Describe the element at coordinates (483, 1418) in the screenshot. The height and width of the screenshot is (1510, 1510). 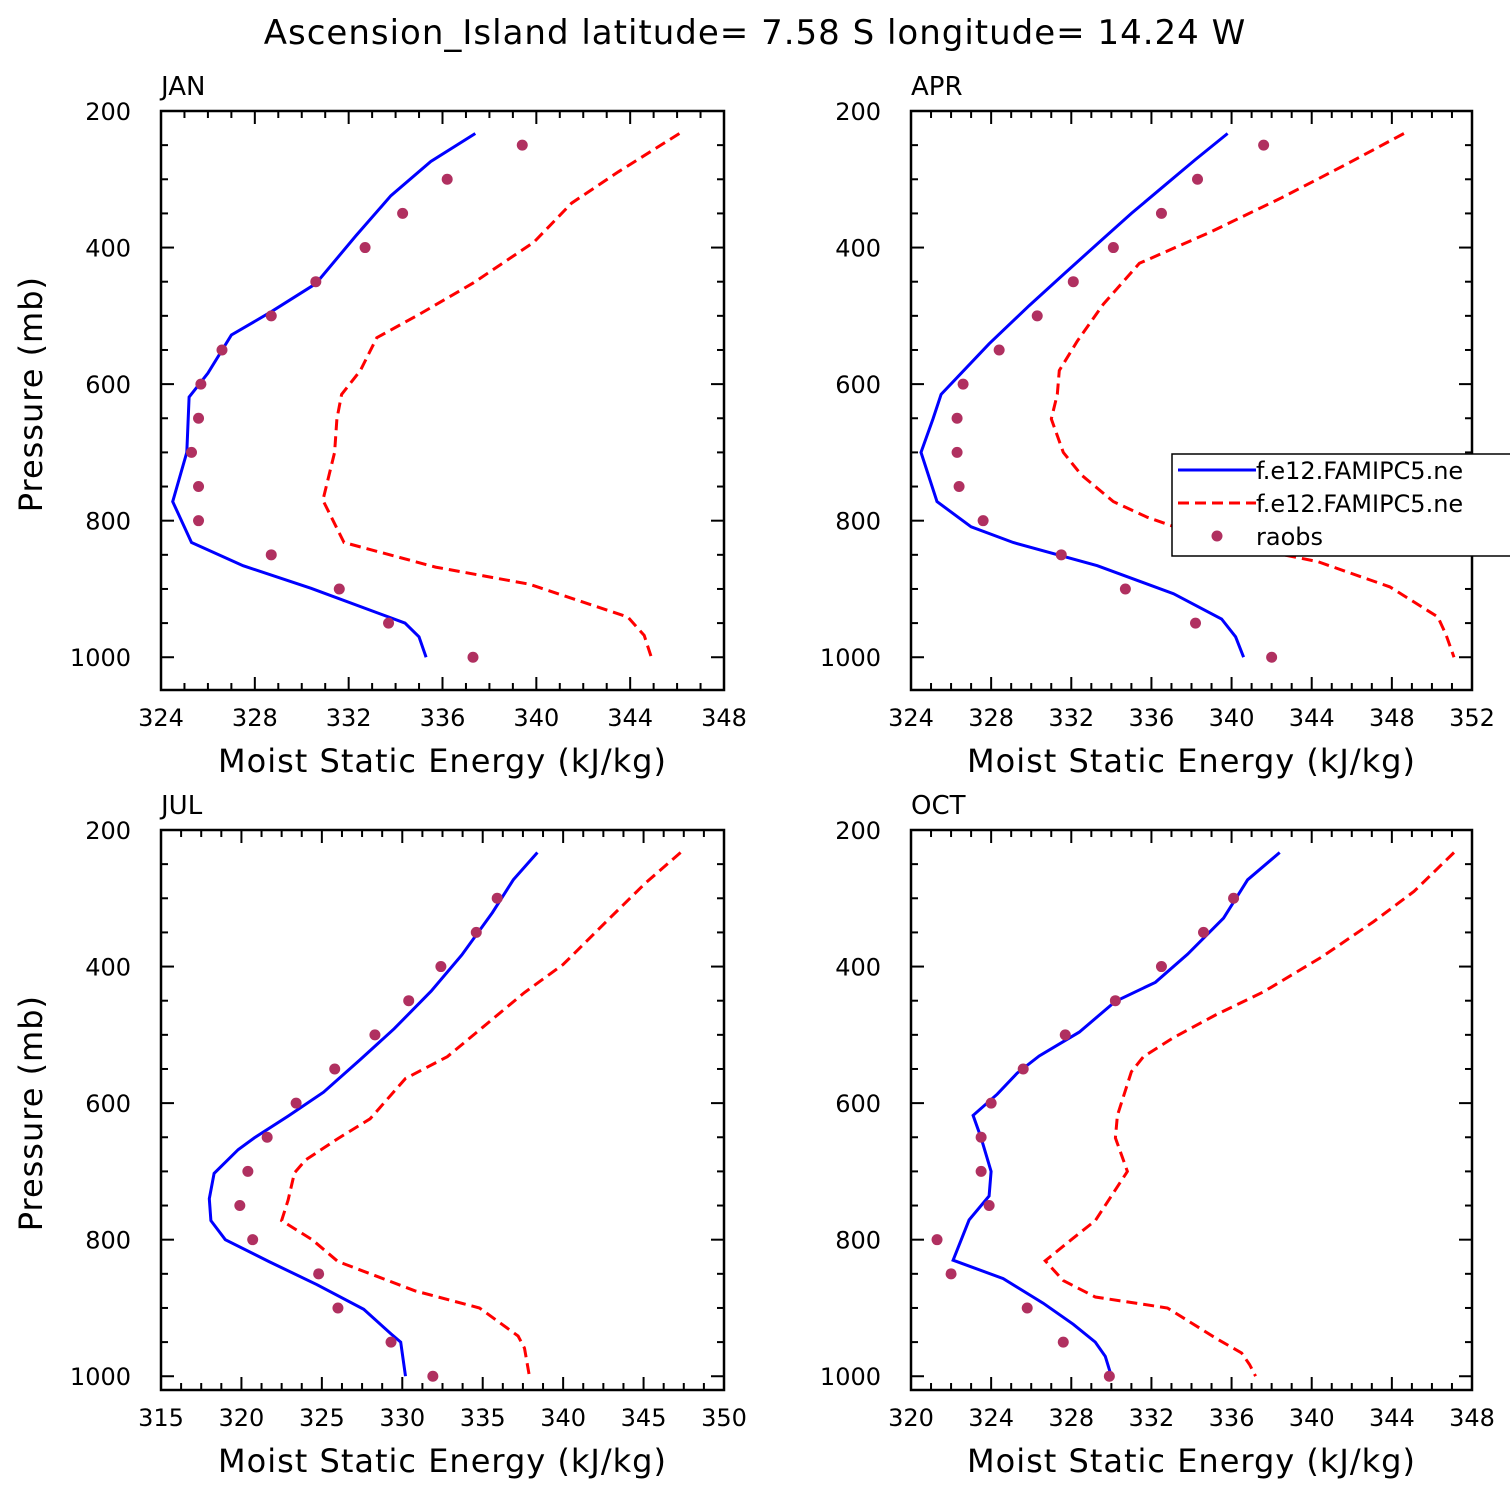
I see `x-tick-label: 335` at that location.